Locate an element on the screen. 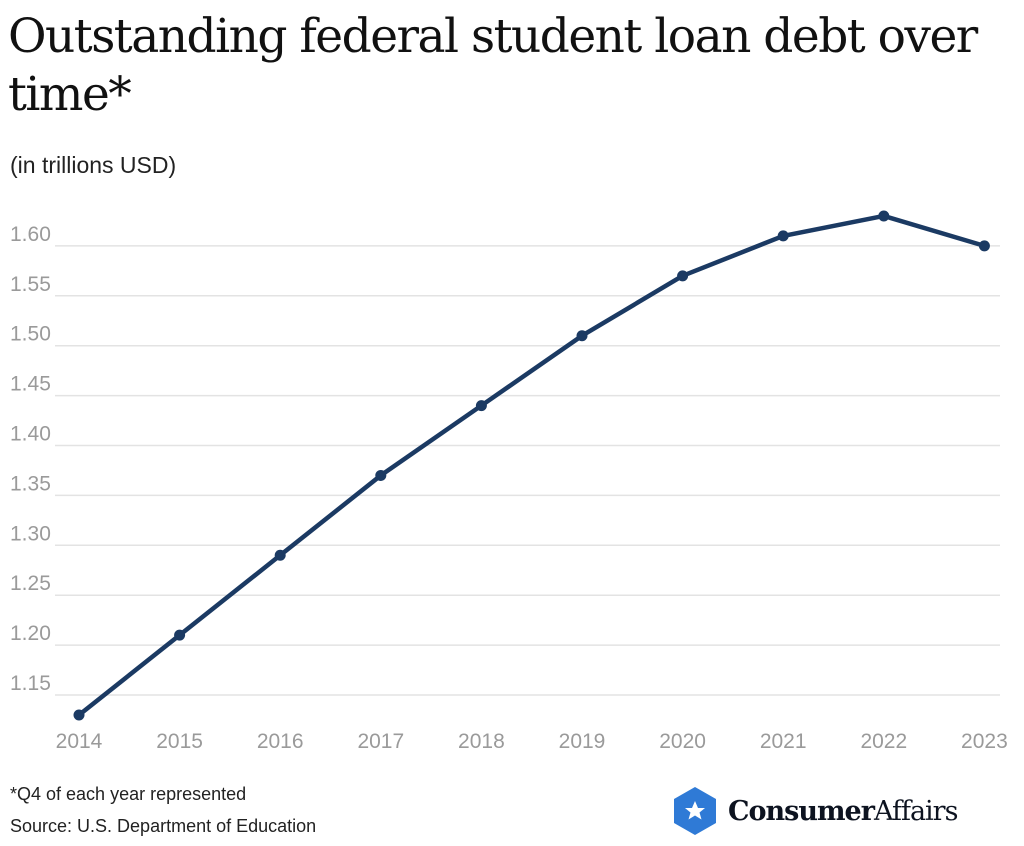 The image size is (1024, 846). x-tick-label: 2014 is located at coordinates (79, 741).